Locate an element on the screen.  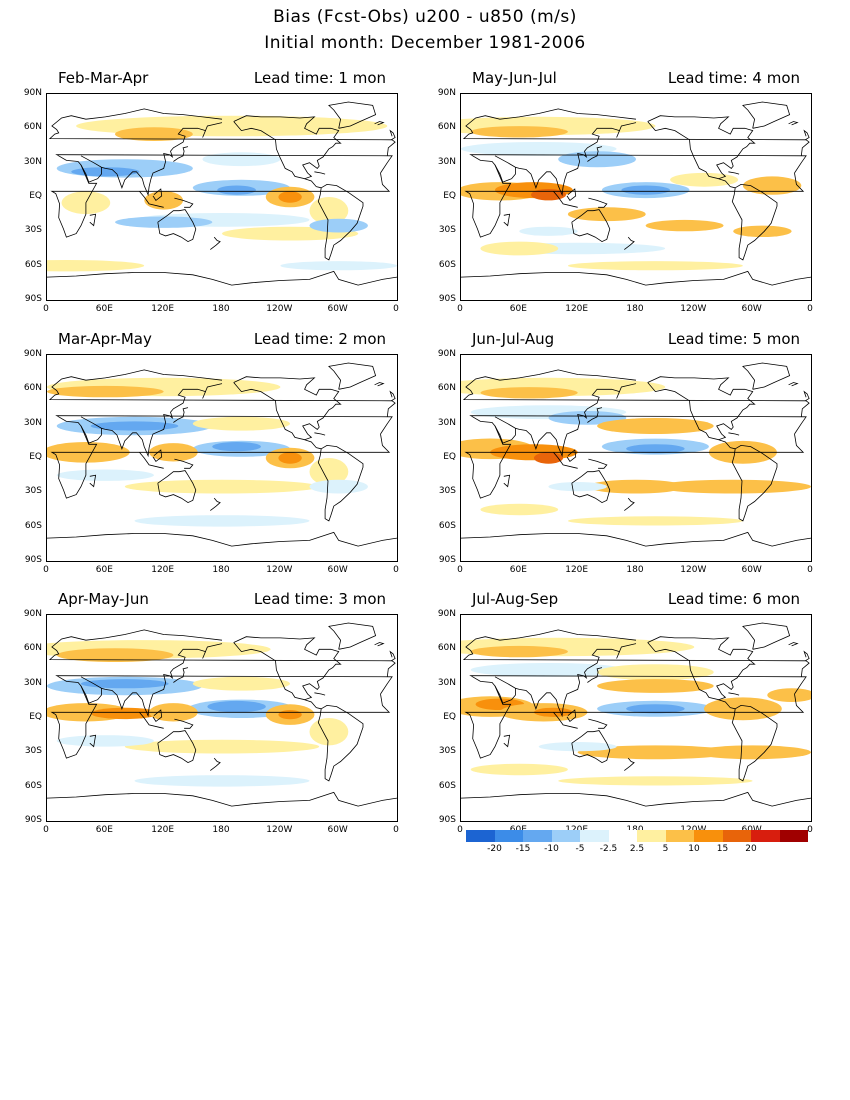
panel-season: Mar-Apr-May is located at coordinates (105, 339).